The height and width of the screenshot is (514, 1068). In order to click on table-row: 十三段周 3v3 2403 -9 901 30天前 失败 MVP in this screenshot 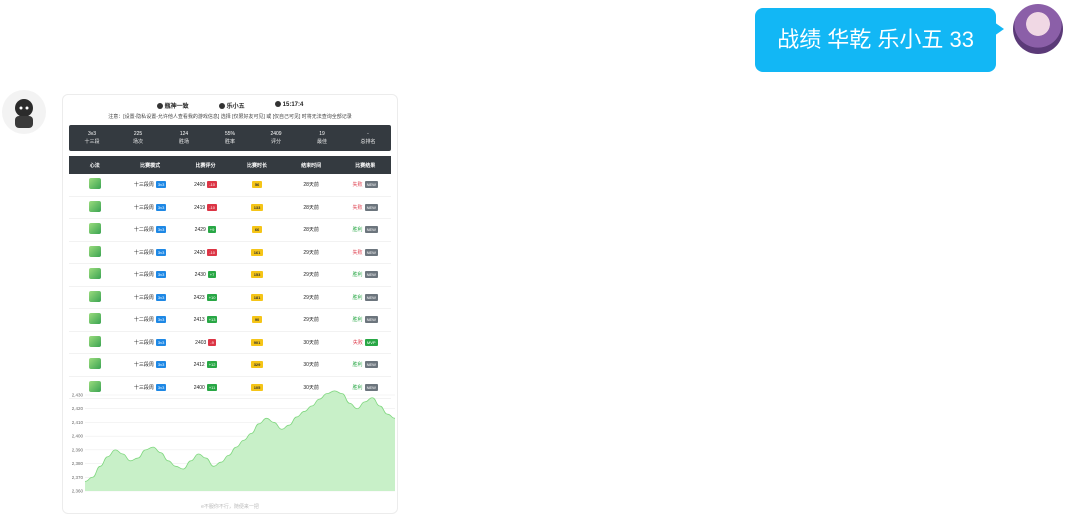, I will do `click(230, 343)`.